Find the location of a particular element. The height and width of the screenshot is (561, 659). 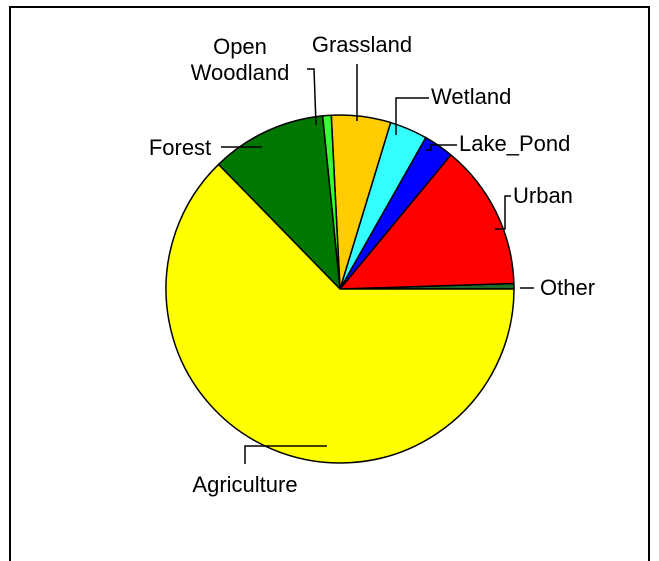

pie-slice-urban is located at coordinates (427, 222).